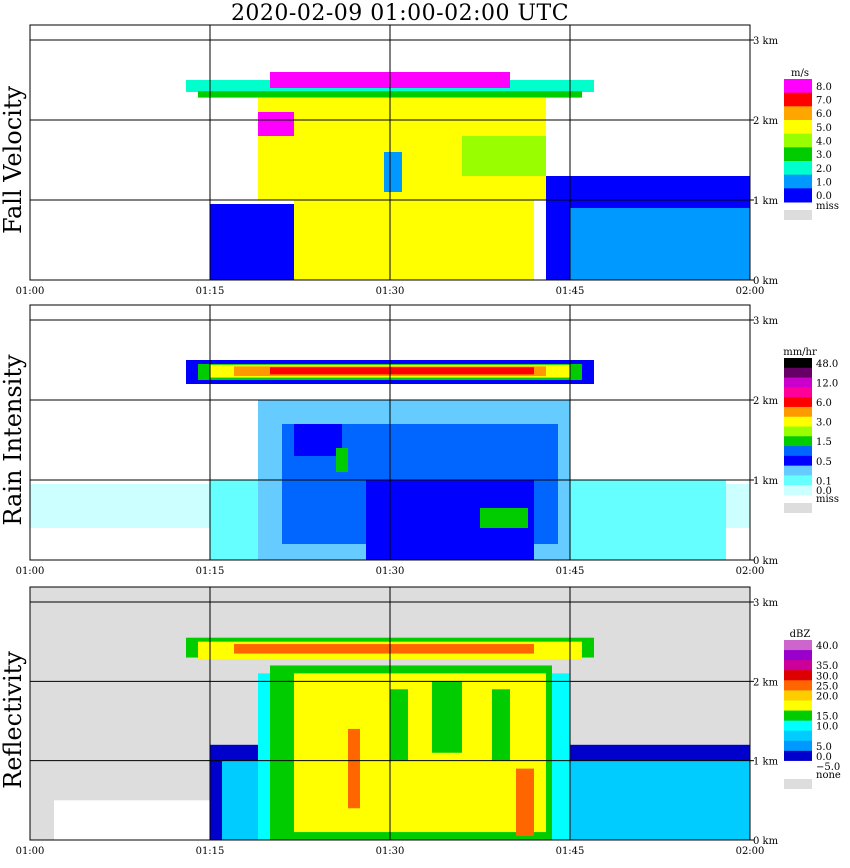 The width and height of the screenshot is (850, 868). I want to click on legend-label: 1.0, so click(824, 183).